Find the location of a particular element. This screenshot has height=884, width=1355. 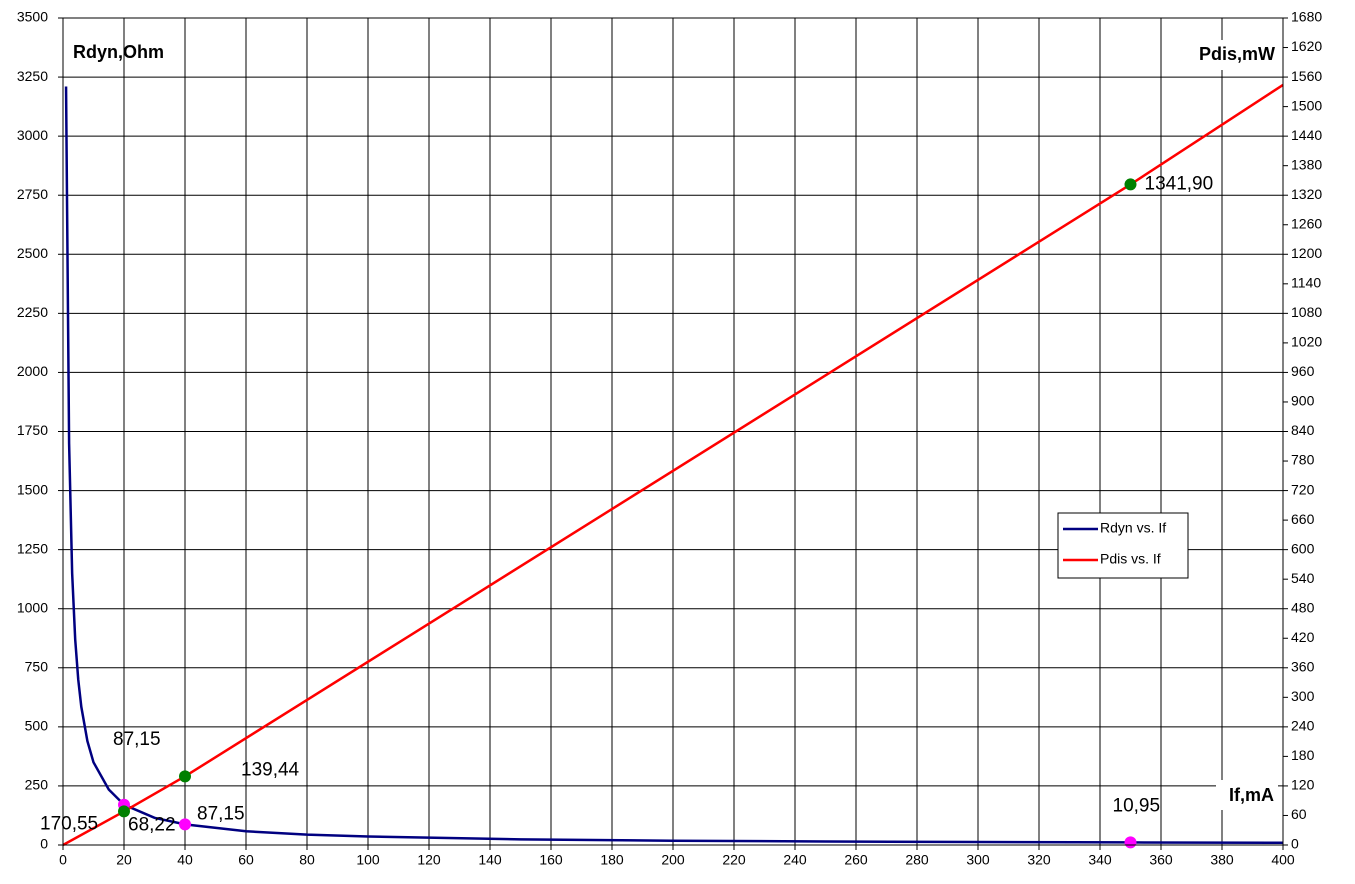

y2-tick-label: 1140 is located at coordinates (1306, 283).